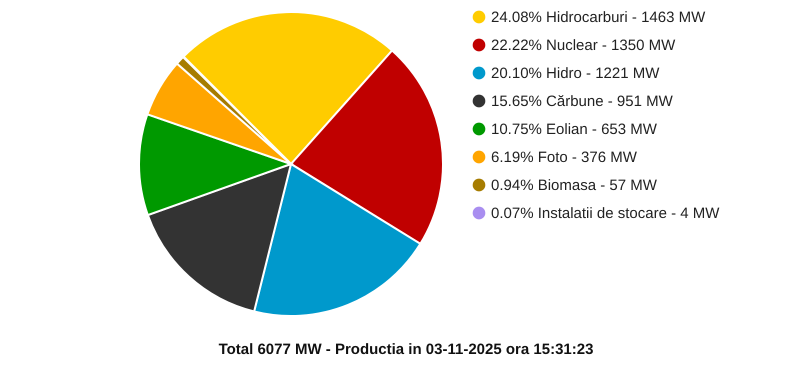 This screenshot has width=800, height=381. What do you see at coordinates (583, 45) in the screenshot?
I see `legend-label: 22.22% Nuclear - 1350 MW` at bounding box center [583, 45].